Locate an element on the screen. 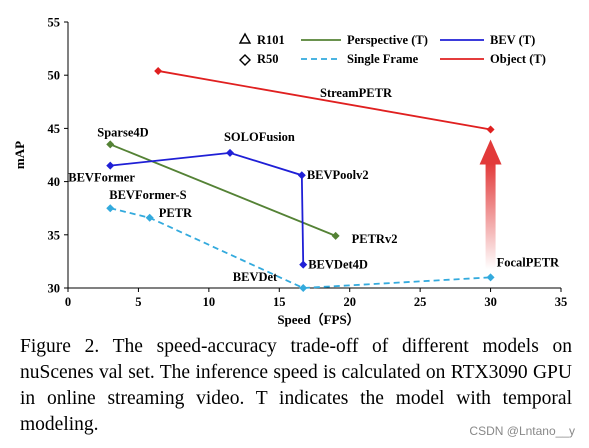 The image size is (589, 448). legend-triangle-icon is located at coordinates (245, 38).